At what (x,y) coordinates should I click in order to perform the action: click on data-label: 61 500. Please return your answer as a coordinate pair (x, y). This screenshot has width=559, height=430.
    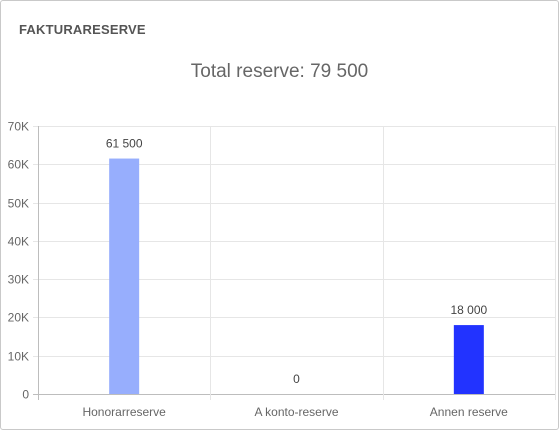
    Looking at the image, I should click on (124, 144).